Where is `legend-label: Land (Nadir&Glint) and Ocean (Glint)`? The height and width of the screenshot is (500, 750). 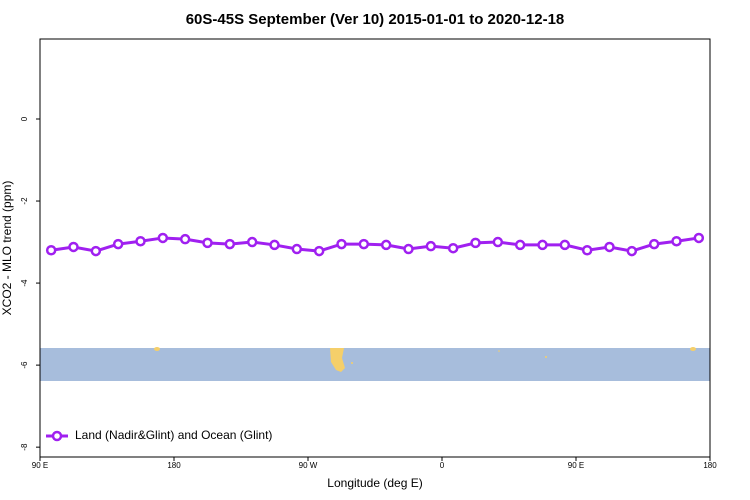 legend-label: Land (Nadir&Glint) and Ocean (Glint) is located at coordinates (173, 435).